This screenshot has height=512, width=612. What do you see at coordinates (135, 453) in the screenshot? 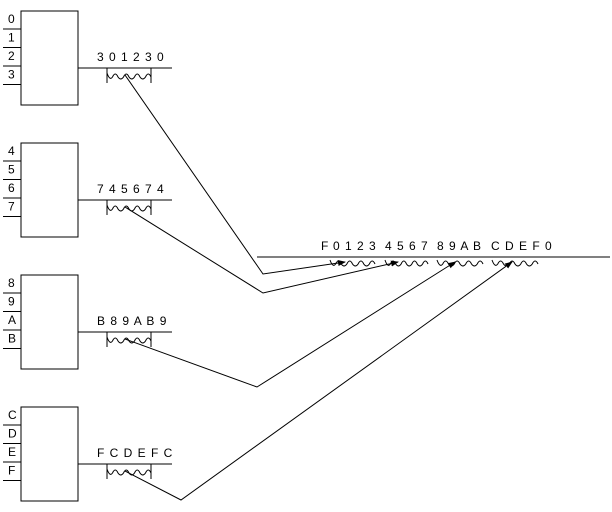
I see `output-label: F C D E F C` at bounding box center [135, 453].